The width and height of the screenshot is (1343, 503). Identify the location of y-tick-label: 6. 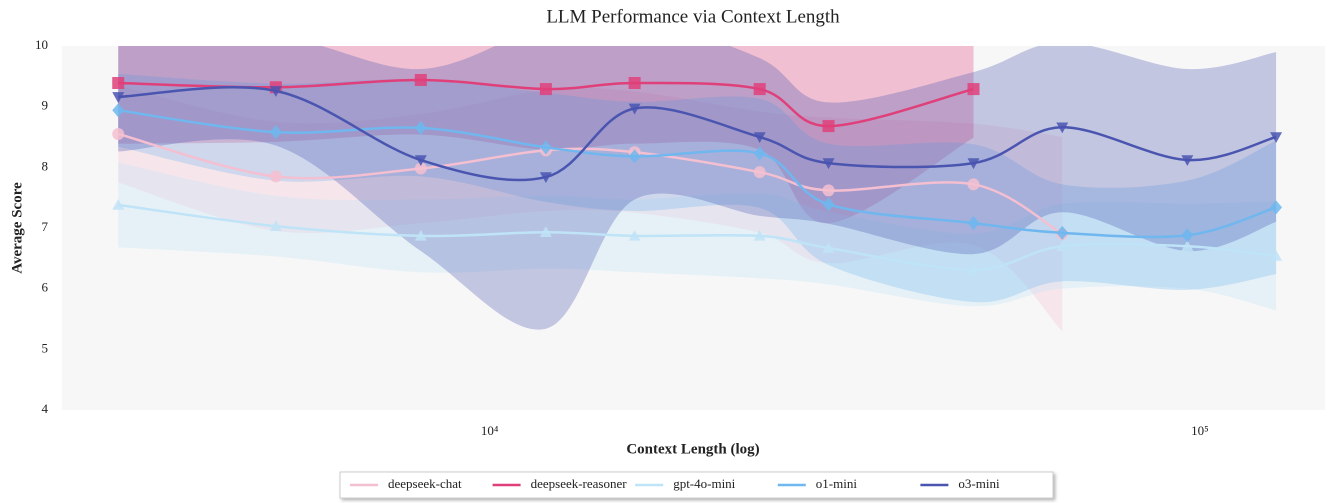
(45, 287).